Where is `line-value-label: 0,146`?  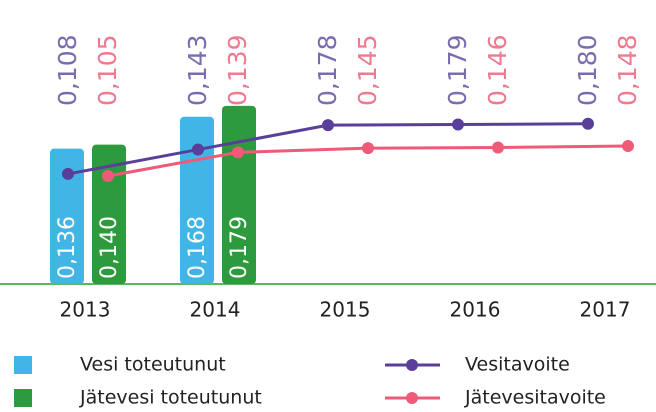
line-value-label: 0,146 is located at coordinates (497, 70).